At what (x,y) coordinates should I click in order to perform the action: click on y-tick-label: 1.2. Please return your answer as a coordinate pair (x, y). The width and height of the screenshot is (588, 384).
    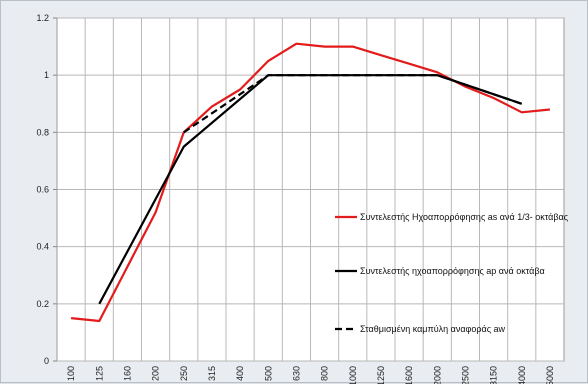
    Looking at the image, I should click on (42, 18).